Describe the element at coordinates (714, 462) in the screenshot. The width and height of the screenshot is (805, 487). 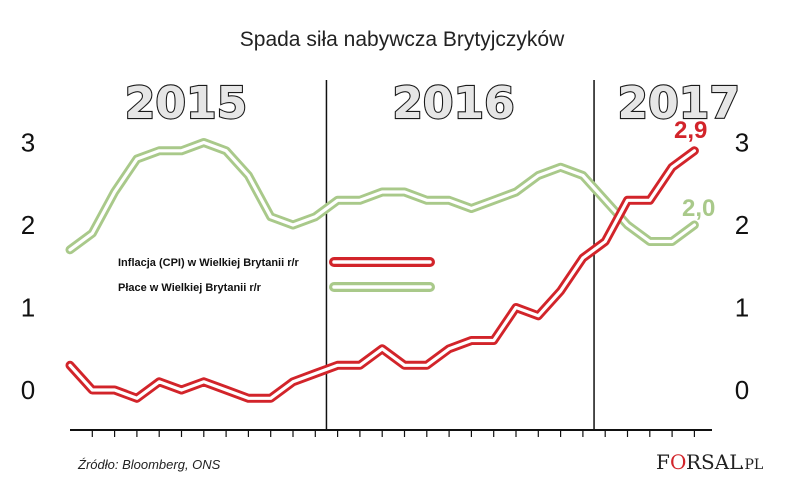
I see `brand-rest: RSAL` at that location.